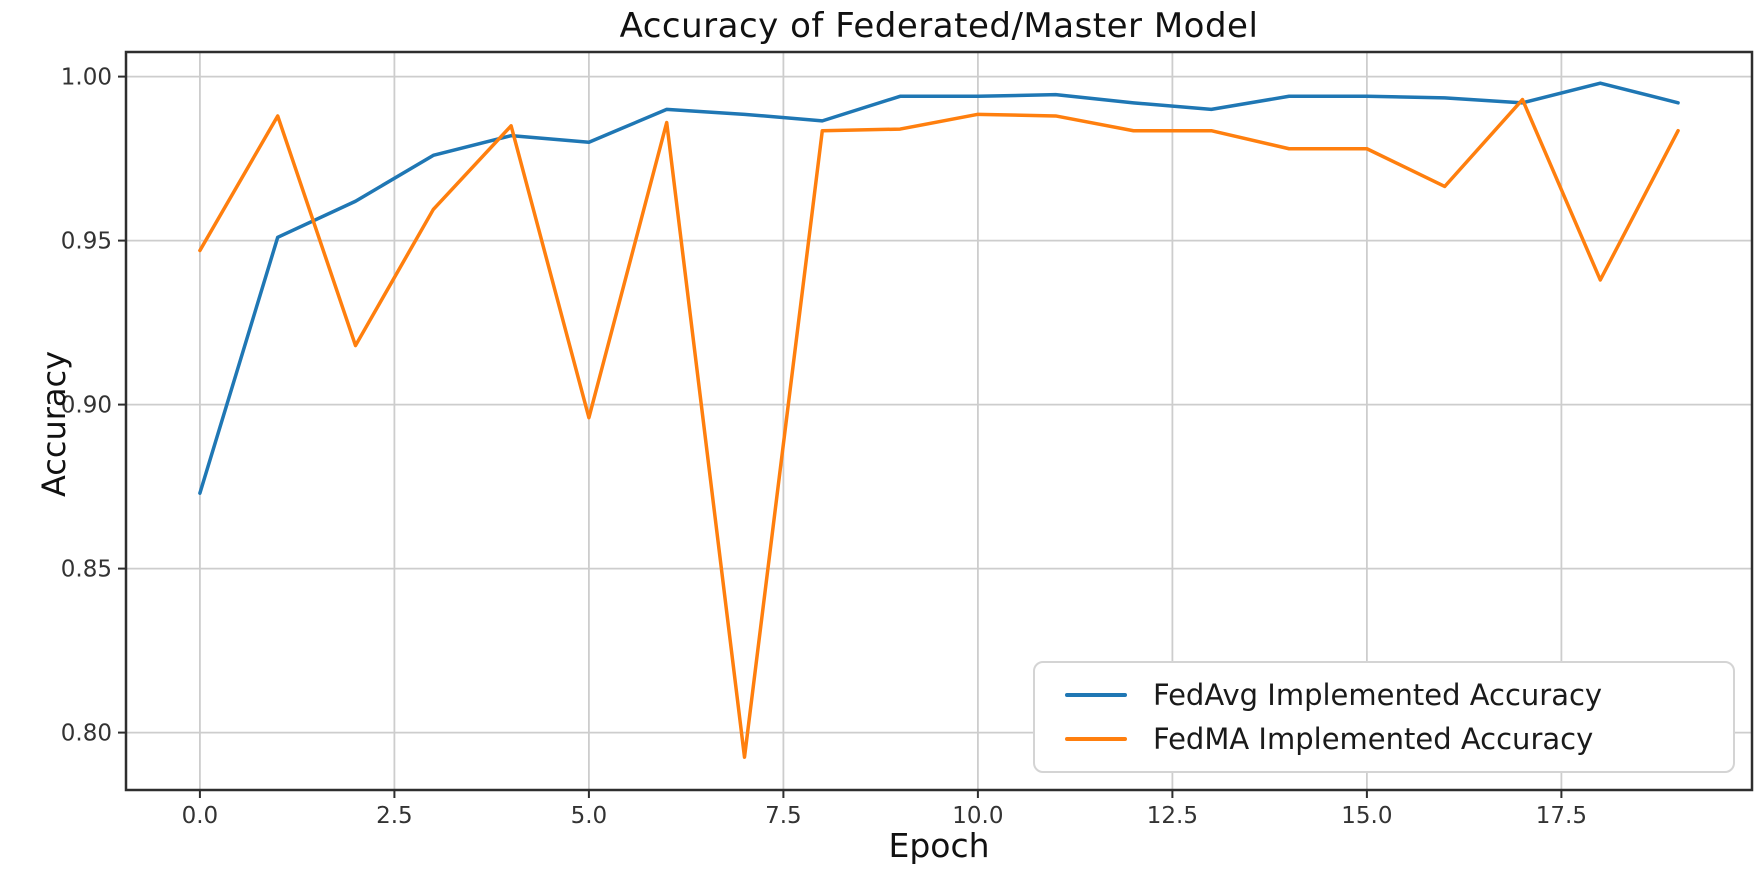 This screenshot has width=1760, height=889. I want to click on x-tick-label: 10.0, so click(977, 816).